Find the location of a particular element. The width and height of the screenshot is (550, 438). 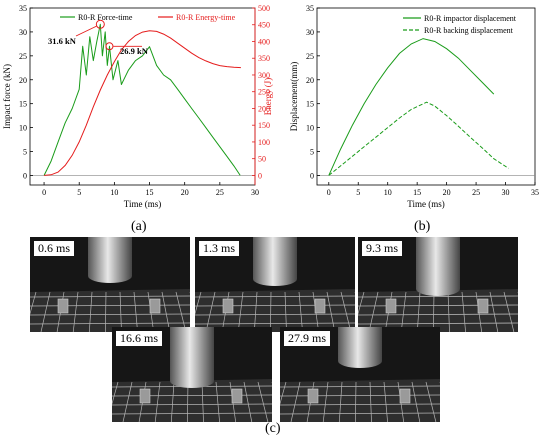

series-force-time is located at coordinates (142, 99).